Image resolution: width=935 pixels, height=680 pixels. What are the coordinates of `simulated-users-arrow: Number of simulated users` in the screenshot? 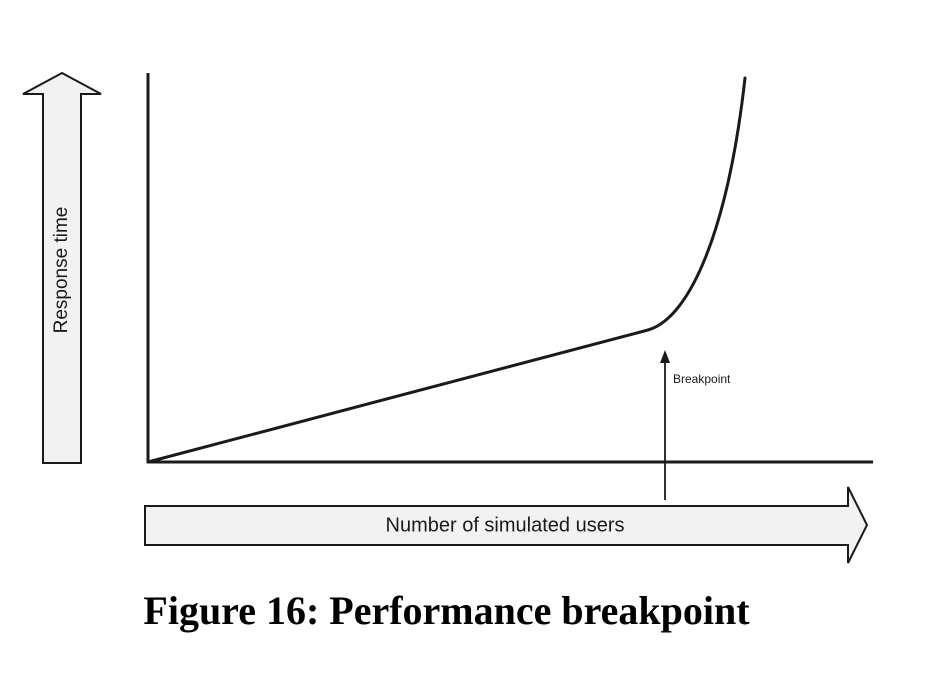 It's located at (506, 525).